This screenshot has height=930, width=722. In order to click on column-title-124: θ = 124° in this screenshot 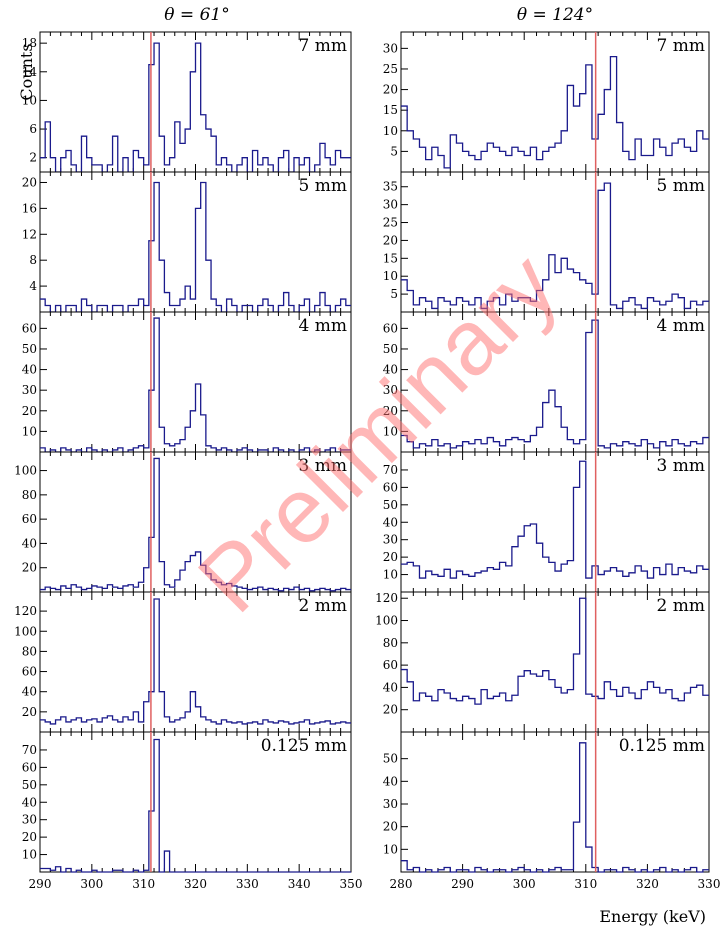, I will do `click(555, 15)`.